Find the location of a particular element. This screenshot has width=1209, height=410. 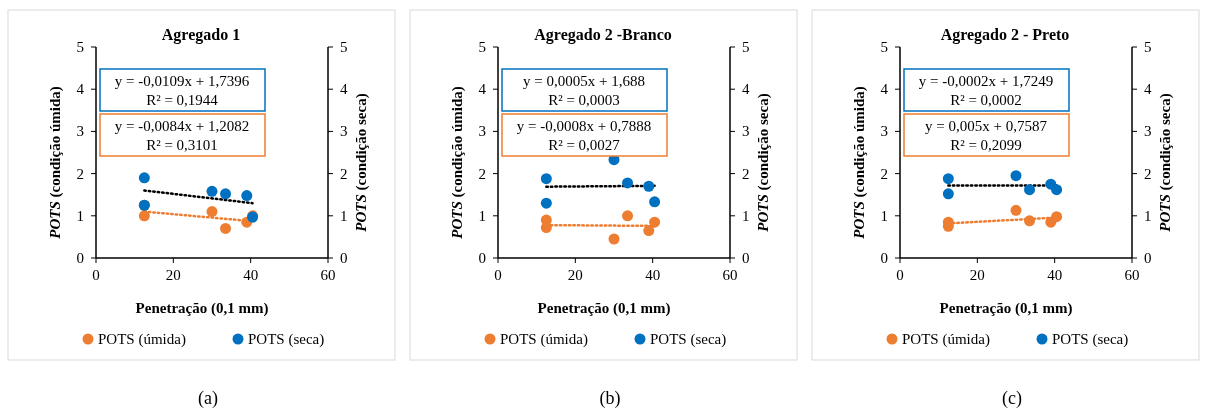

annotation: y = 0,005x + 0,7587 R² = 0,2099 is located at coordinates (986, 135).